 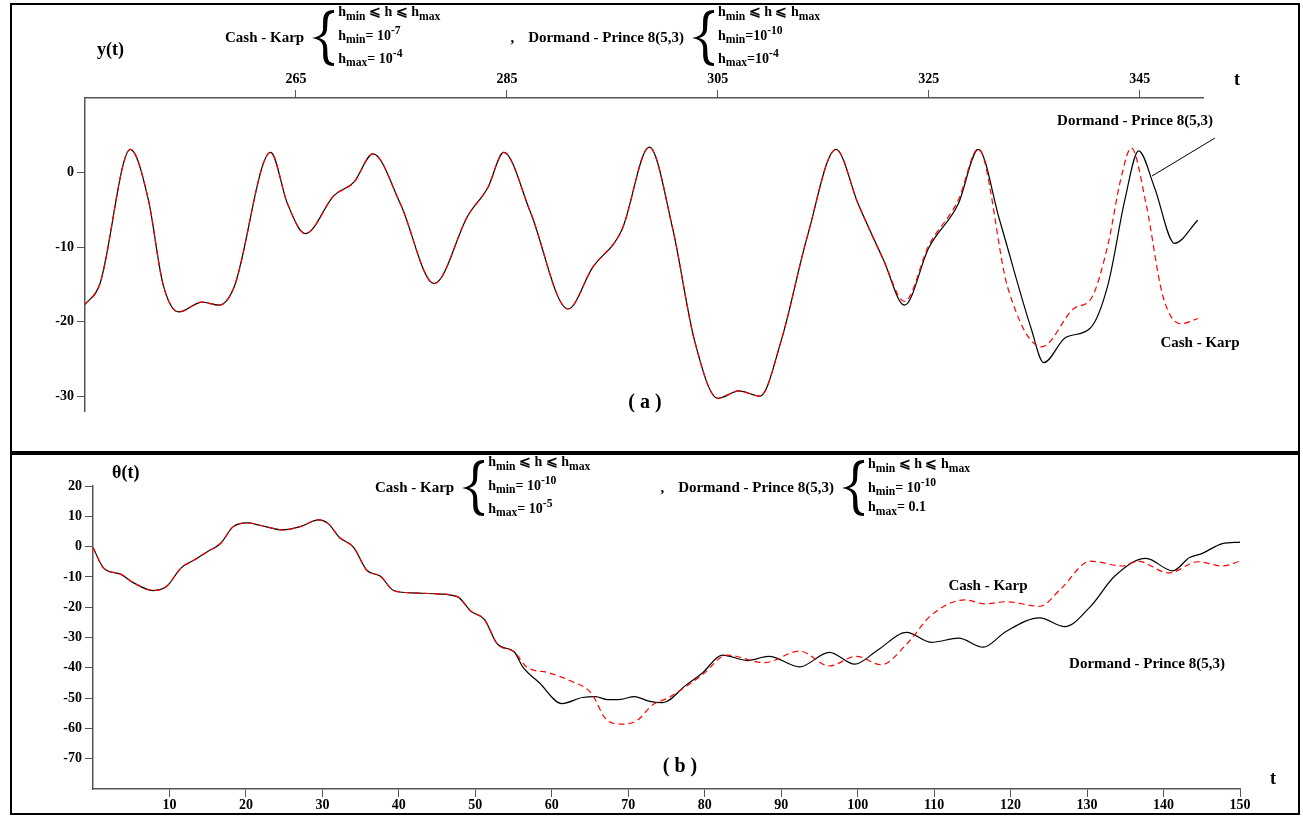 I want to click on y-axis-title: θ(t), so click(x=126, y=472).